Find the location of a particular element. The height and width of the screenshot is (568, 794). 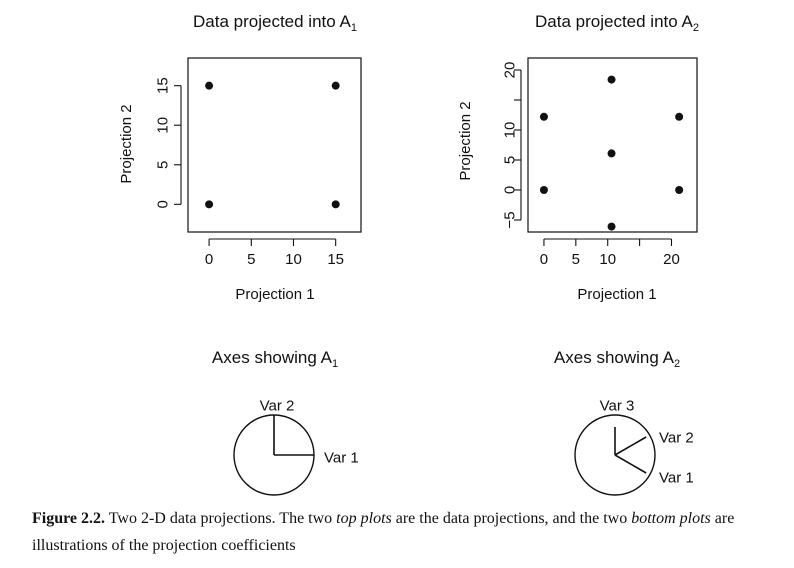

panel-title: Axes showing A2 is located at coordinates (617, 359).